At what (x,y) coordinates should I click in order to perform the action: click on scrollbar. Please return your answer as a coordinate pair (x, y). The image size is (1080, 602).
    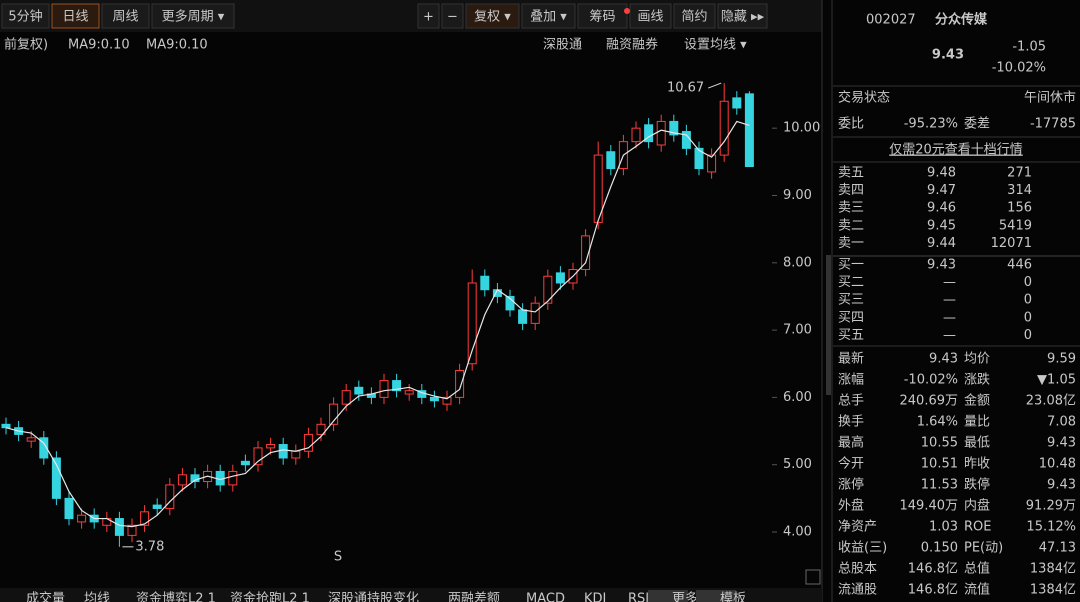
    Looking at the image, I should click on (828, 325).